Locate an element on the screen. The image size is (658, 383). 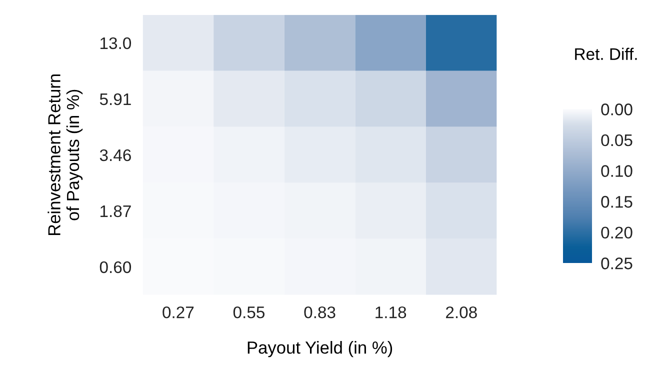
color-bar-title: Ret. Diff. is located at coordinates (606, 54).